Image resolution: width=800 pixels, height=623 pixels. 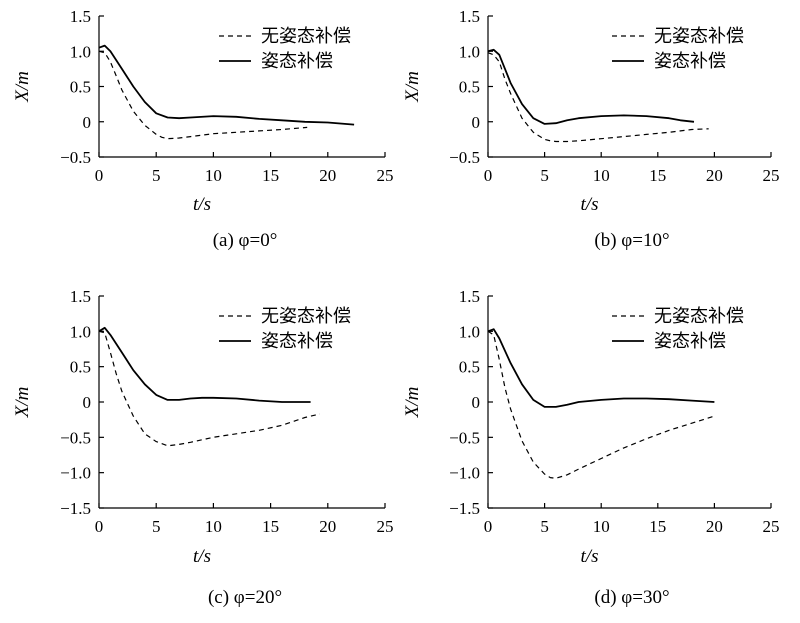 I want to click on panel-caption: (b) φ=10°, so click(x=631, y=240).